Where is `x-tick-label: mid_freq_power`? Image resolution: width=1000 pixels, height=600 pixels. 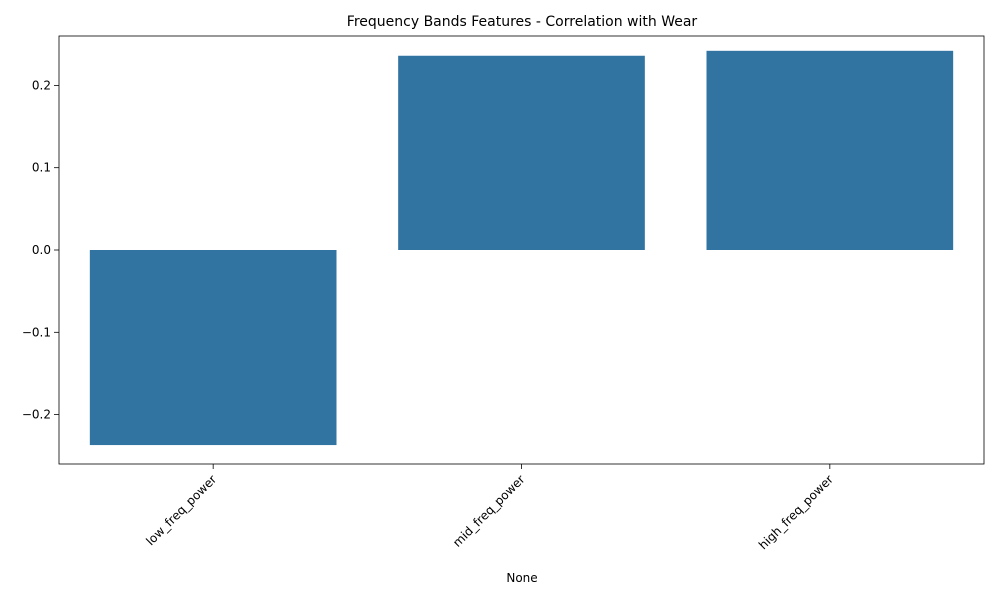 x-tick-label: mid_freq_power is located at coordinates (489, 511).